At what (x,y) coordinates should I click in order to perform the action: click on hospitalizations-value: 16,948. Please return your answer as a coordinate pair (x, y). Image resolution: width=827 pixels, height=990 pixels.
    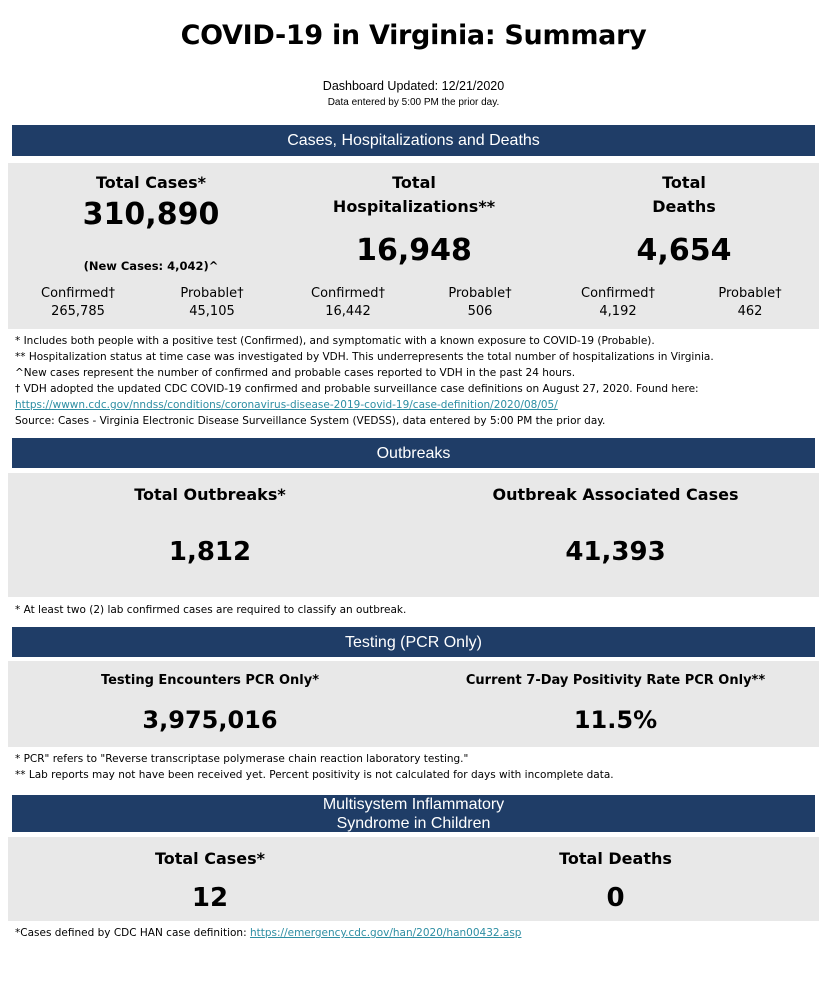
    Looking at the image, I should click on (414, 250).